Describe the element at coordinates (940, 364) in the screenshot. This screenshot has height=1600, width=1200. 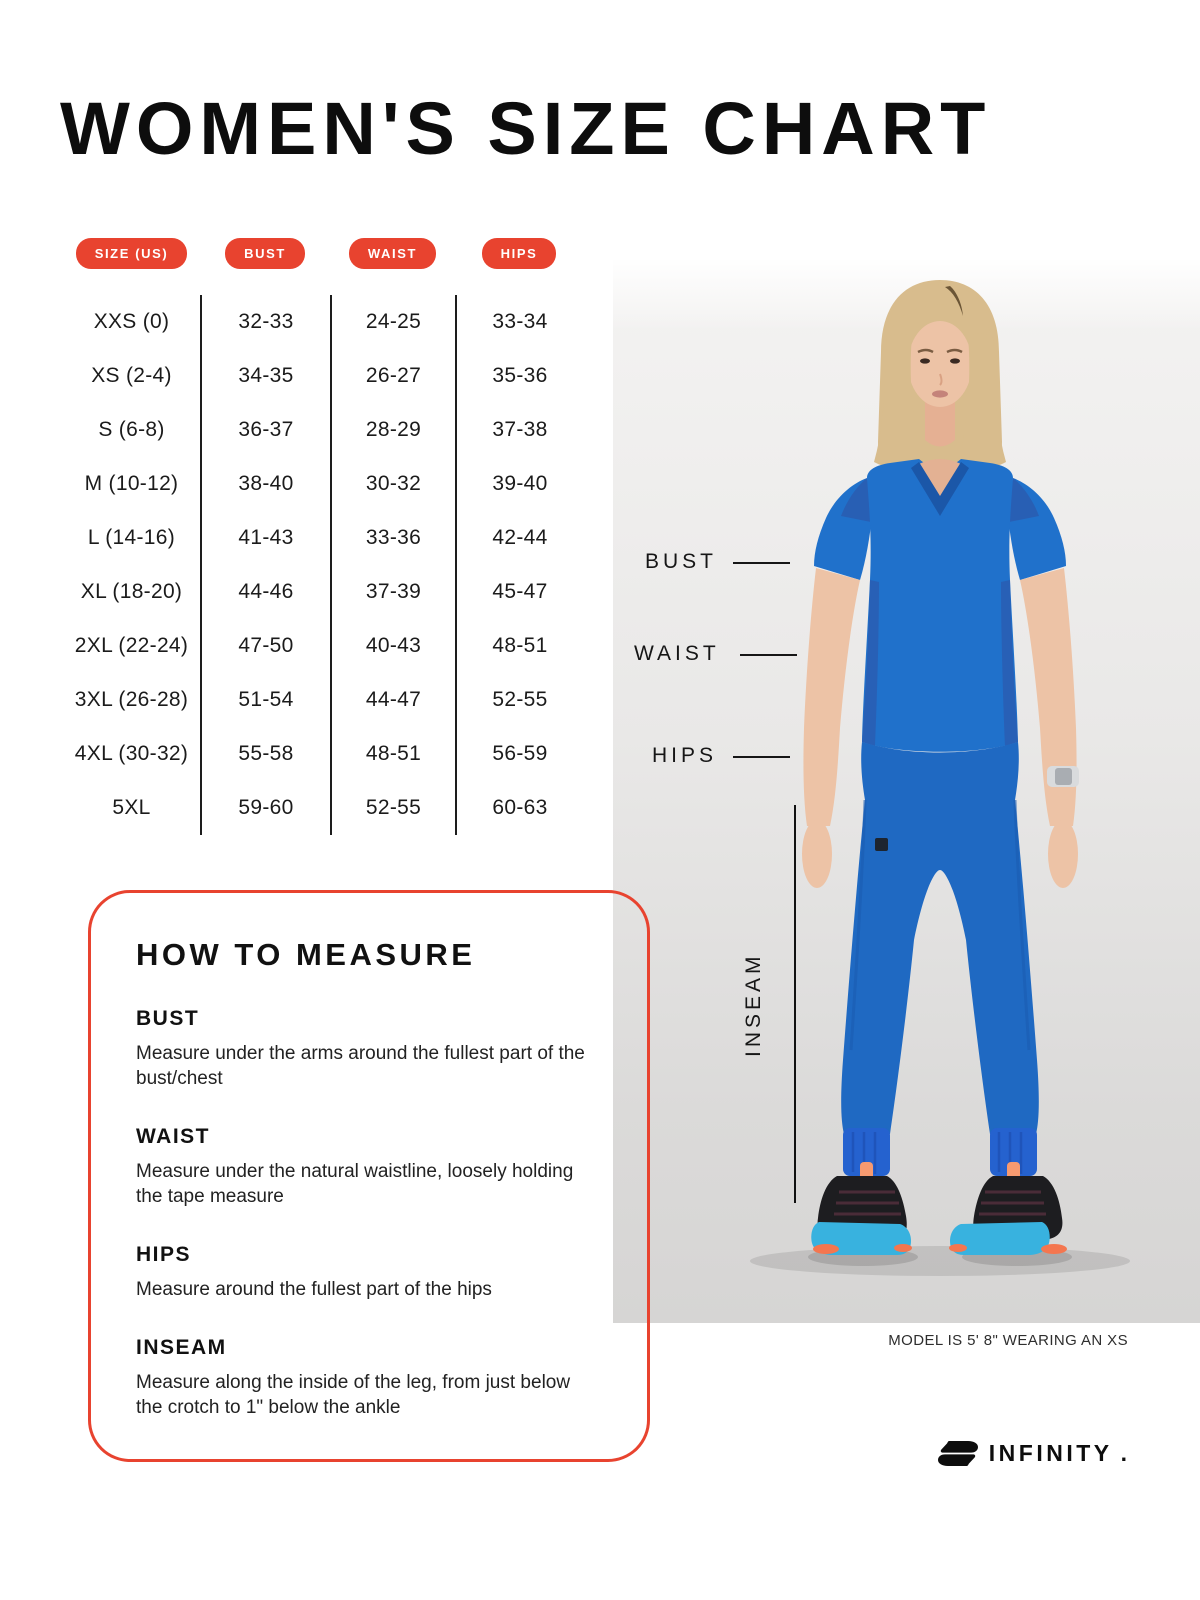
I see `model-face` at that location.